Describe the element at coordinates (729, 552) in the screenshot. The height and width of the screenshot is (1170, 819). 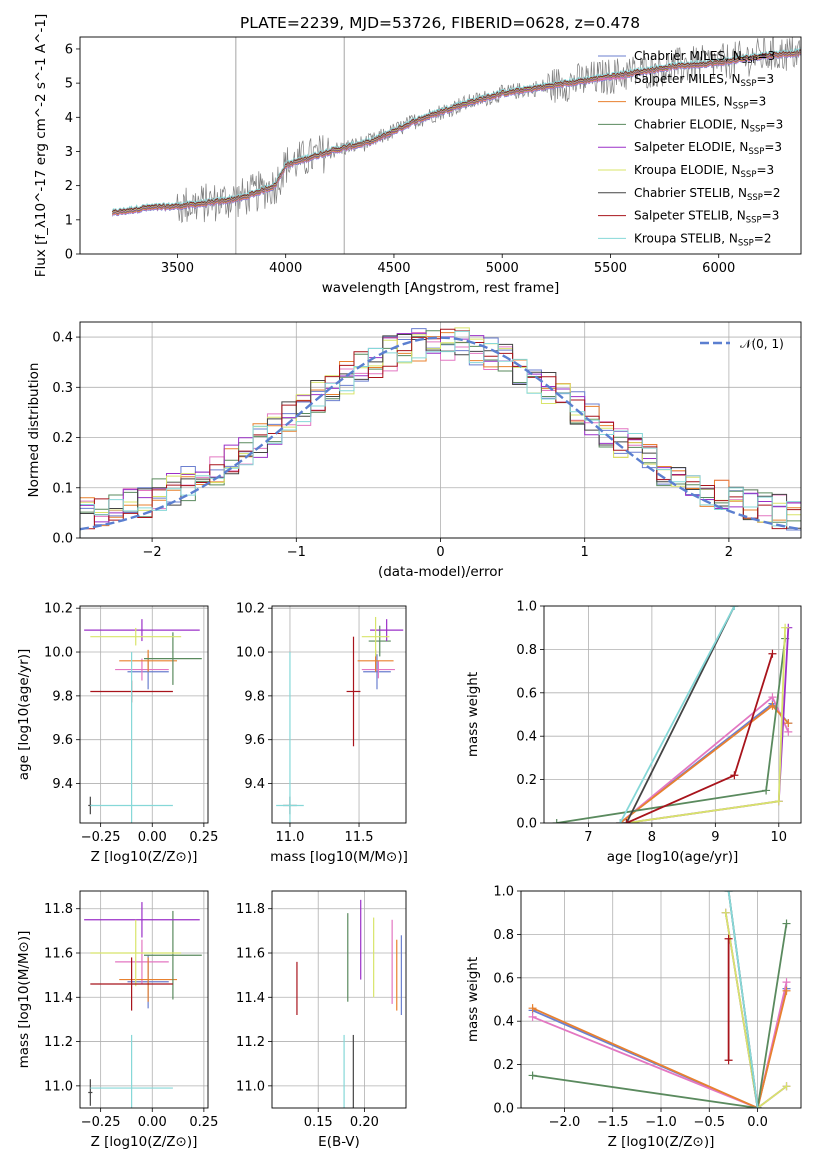
I see `x-tick-label: 2` at that location.